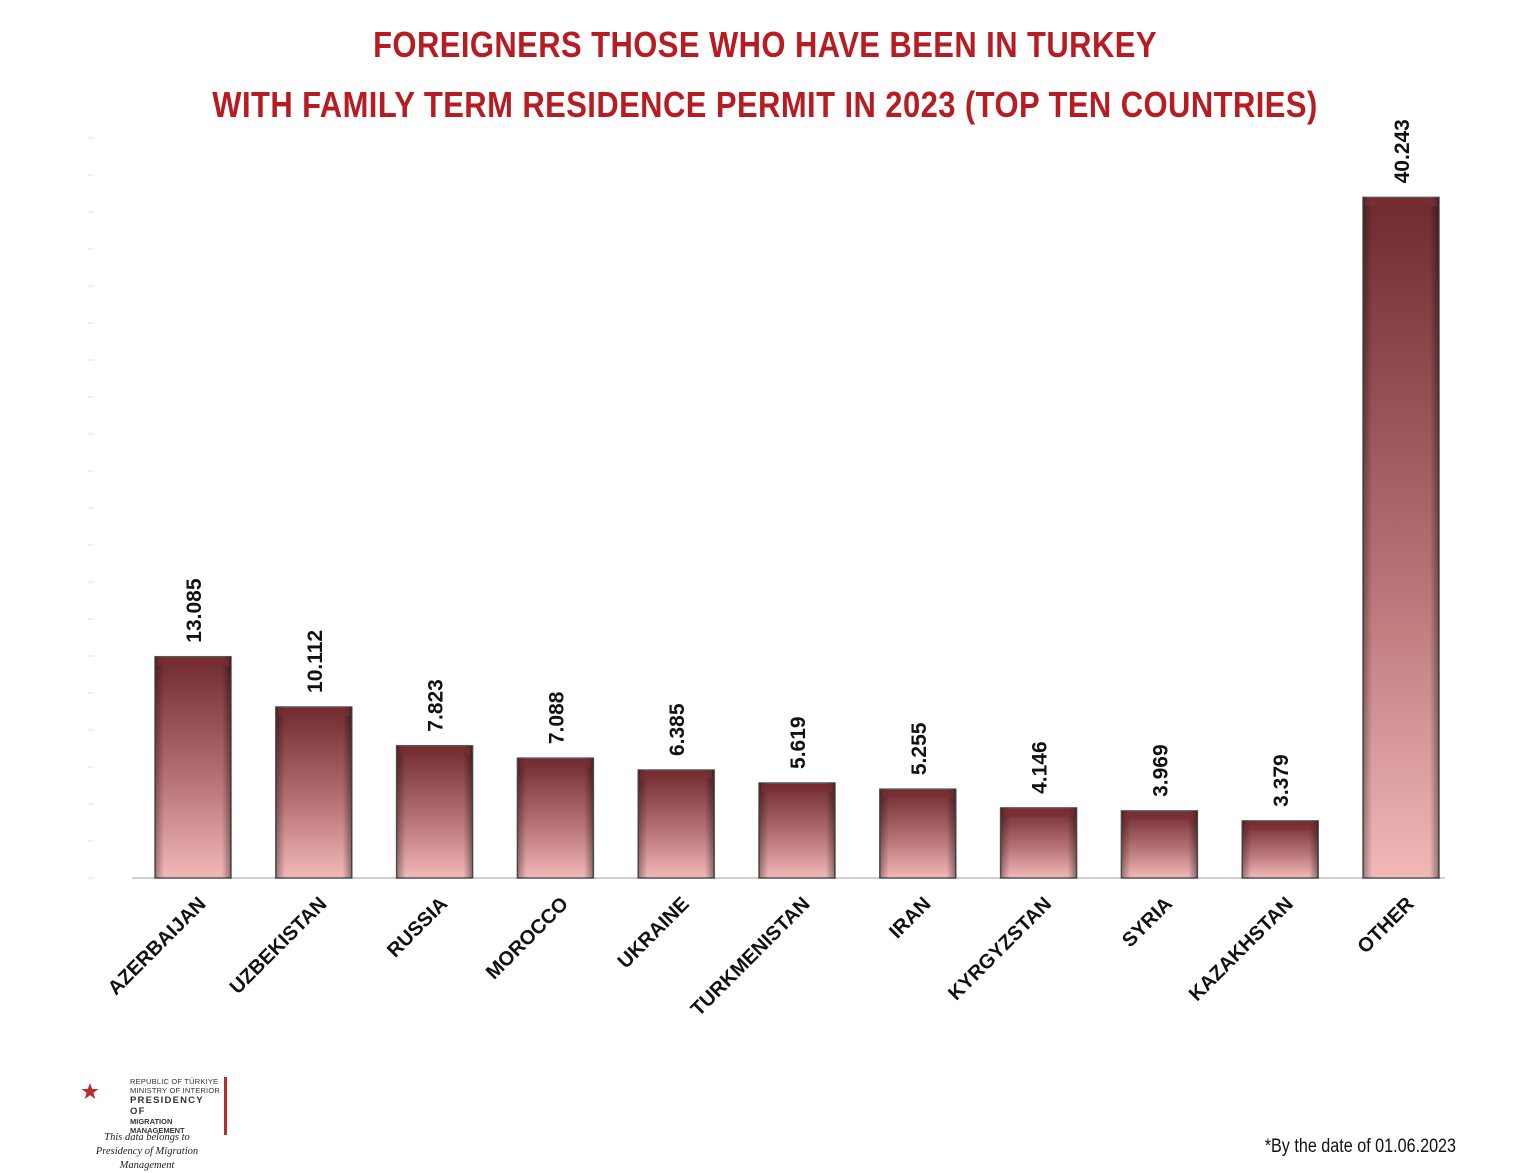 Image resolution: width=1530 pixels, height=1173 pixels. Describe the element at coordinates (194, 610) in the screenshot. I see `value-label: 13.085` at that location.